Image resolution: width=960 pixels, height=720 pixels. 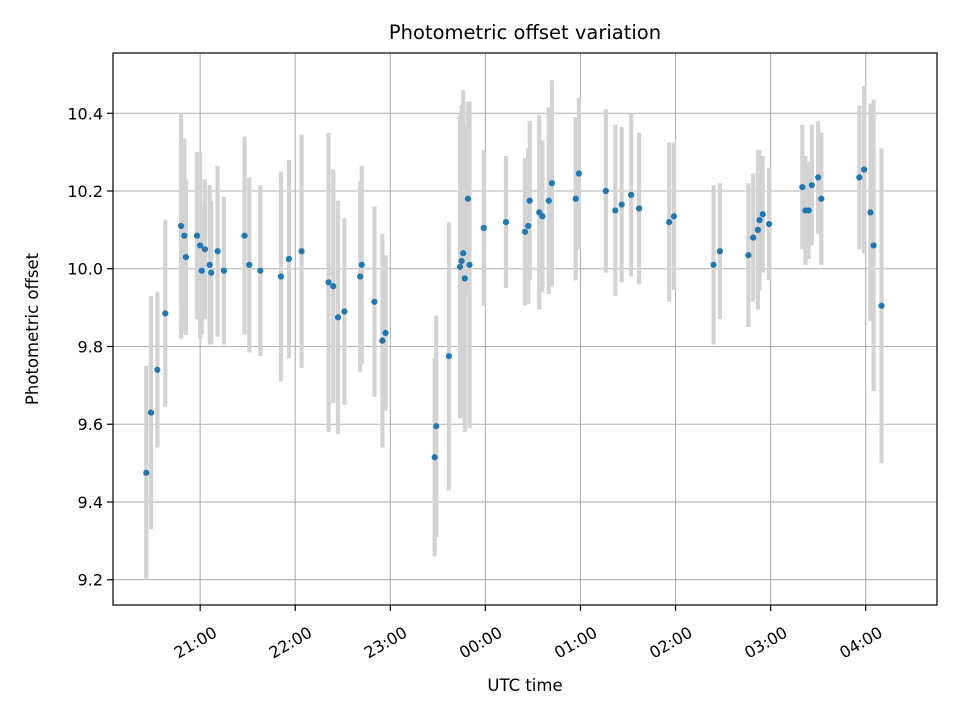 I want to click on y-tick-label: 9.4, so click(x=90, y=502).